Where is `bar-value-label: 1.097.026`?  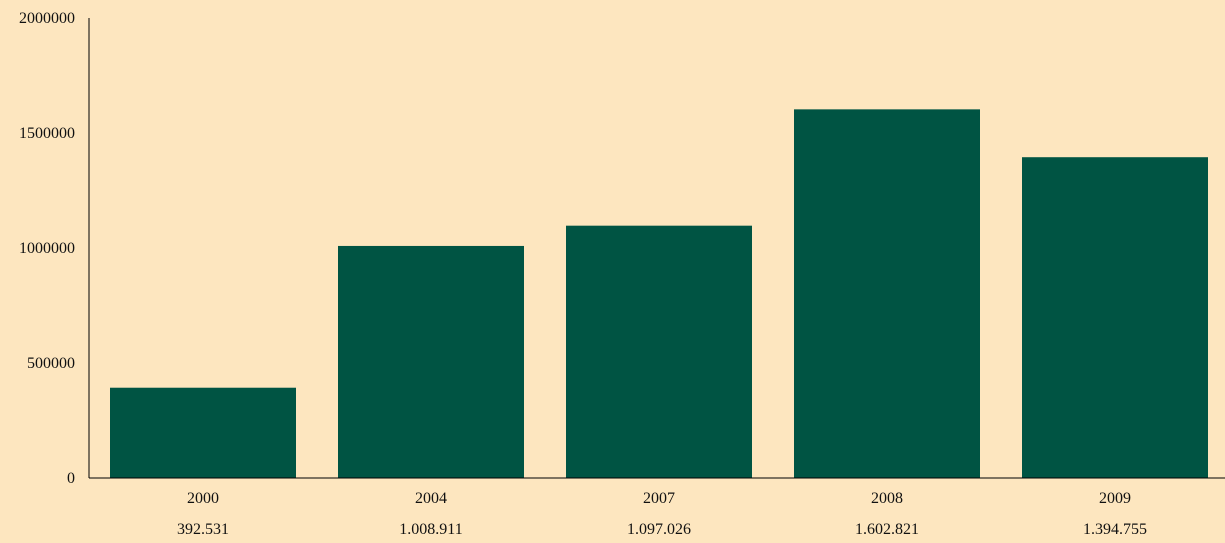 bar-value-label: 1.097.026 is located at coordinates (659, 529).